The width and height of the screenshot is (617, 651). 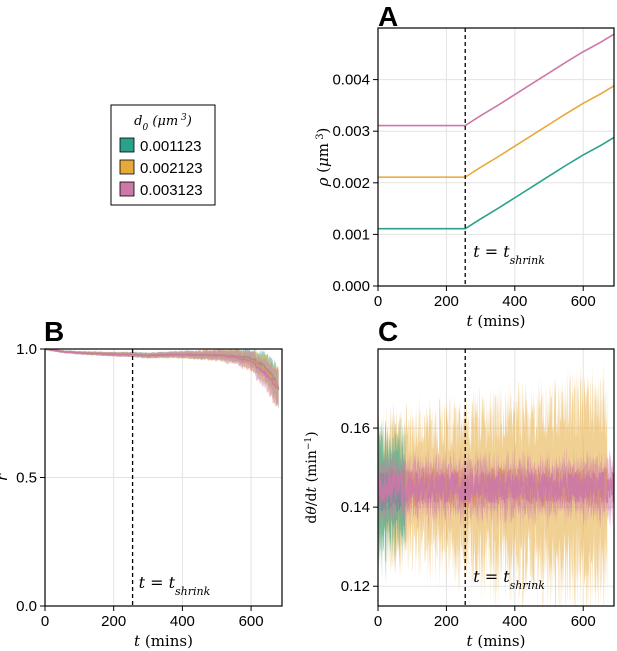 I want to click on legend-entry-1: 0.001123, so click(x=160, y=146).